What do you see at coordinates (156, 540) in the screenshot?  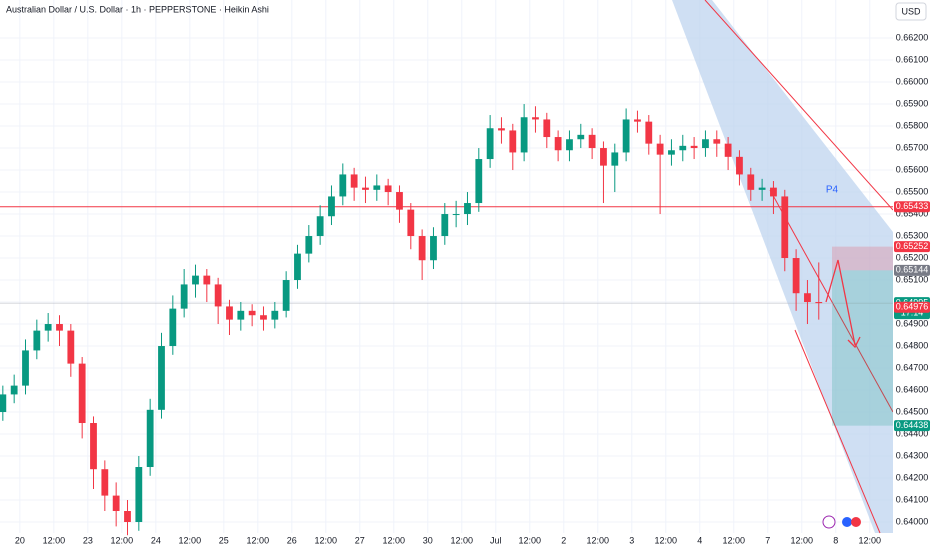 I see `x-tick-label: 24` at bounding box center [156, 540].